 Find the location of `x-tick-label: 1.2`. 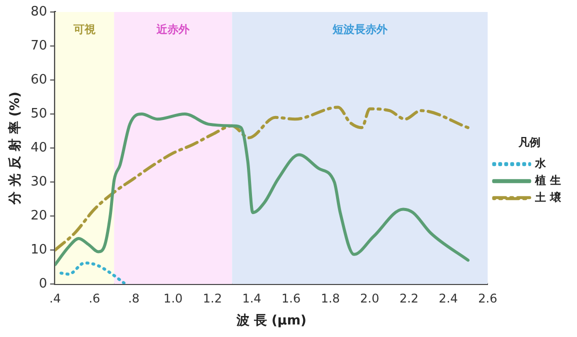

x-tick-label: 1.2 is located at coordinates (212, 298).